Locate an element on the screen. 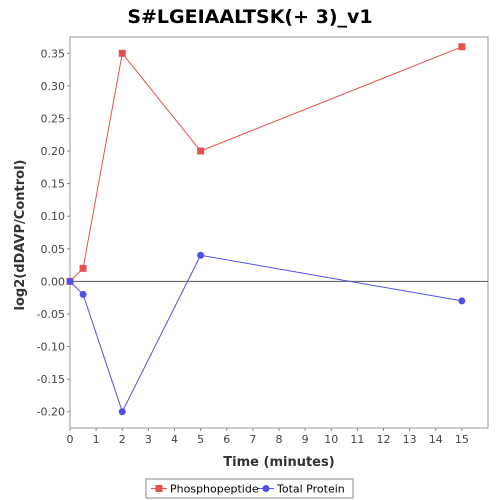 This screenshot has height=500, width=500. legend: Phosphopeptide Total Protein is located at coordinates (249, 488).